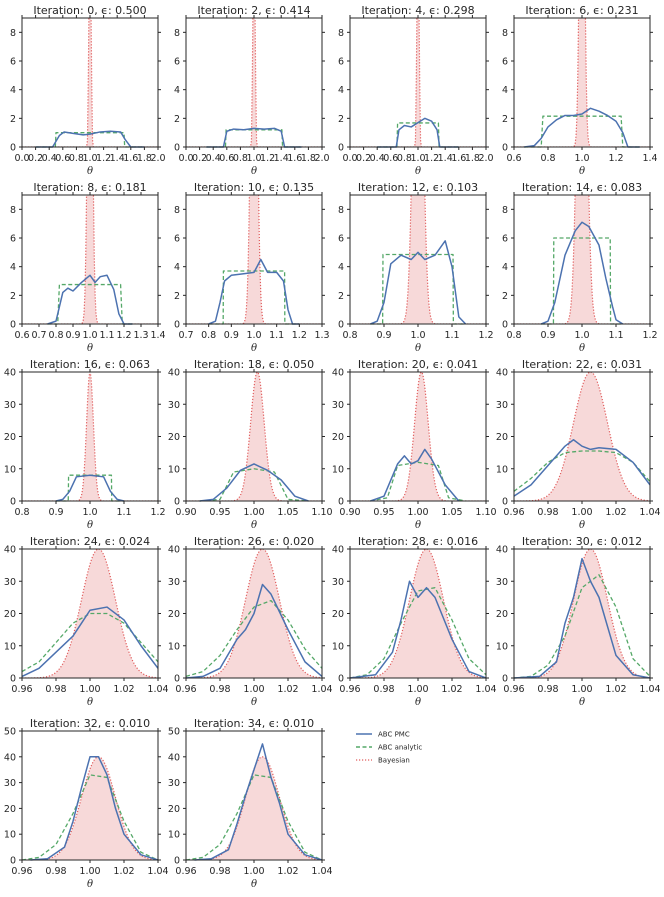 The image size is (664, 897). Describe the element at coordinates (502, 405) in the screenshot. I see `y-tick-label: 30` at that location.